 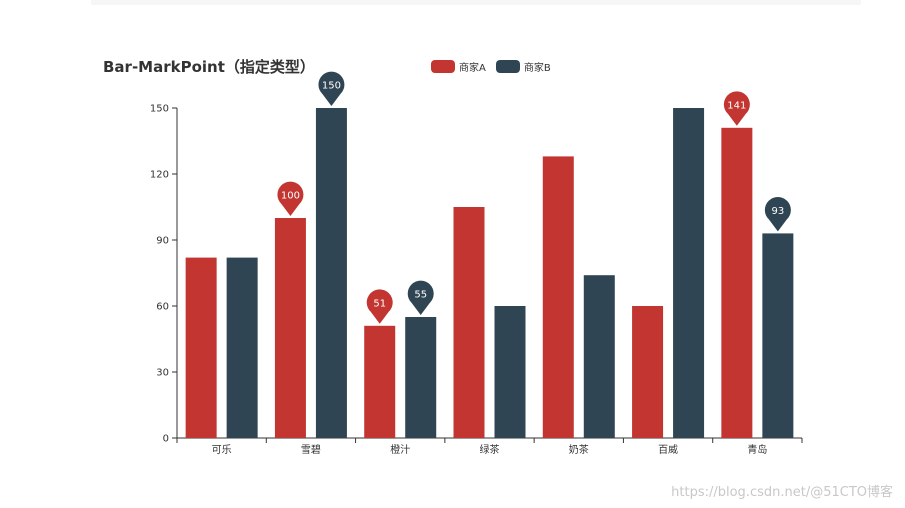 What do you see at coordinates (782, 492) in the screenshot?
I see `watermark: https://blog.csdn.net/@51CTO博客` at bounding box center [782, 492].